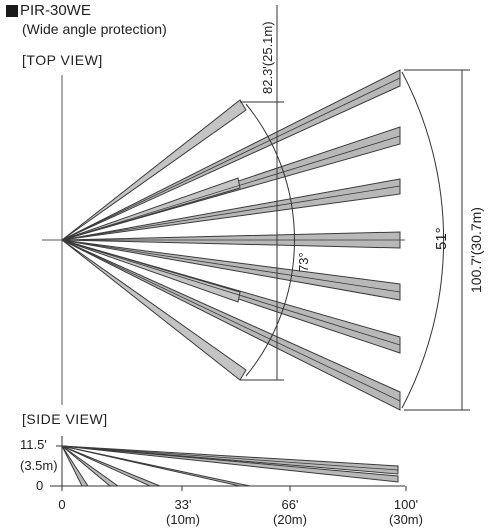 The width and height of the screenshot is (500, 532). Describe the element at coordinates (406, 504) in the screenshot. I see `x-tick-100-ft: 100'` at that location.